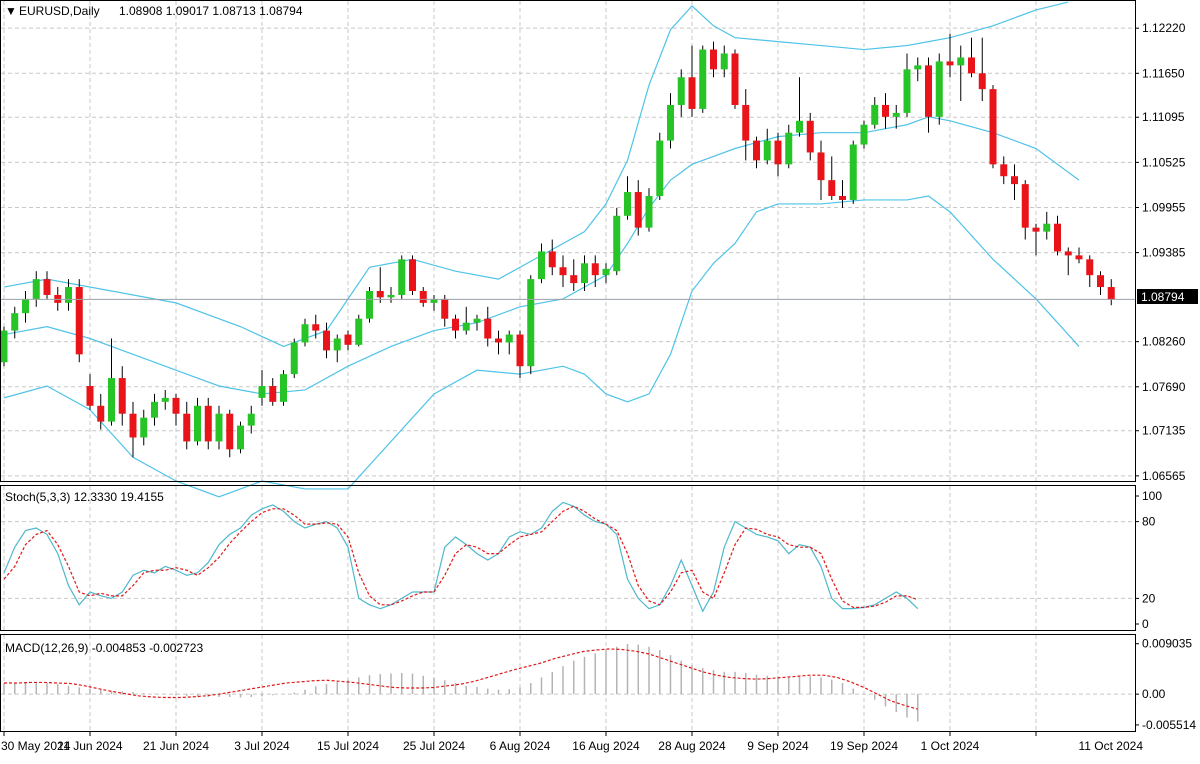 The image size is (1200, 764). Describe the element at coordinates (84, 497) in the screenshot. I see `stoch-indicator-label: Stoch(5,3,3) 12.3330 19.4155` at that location.